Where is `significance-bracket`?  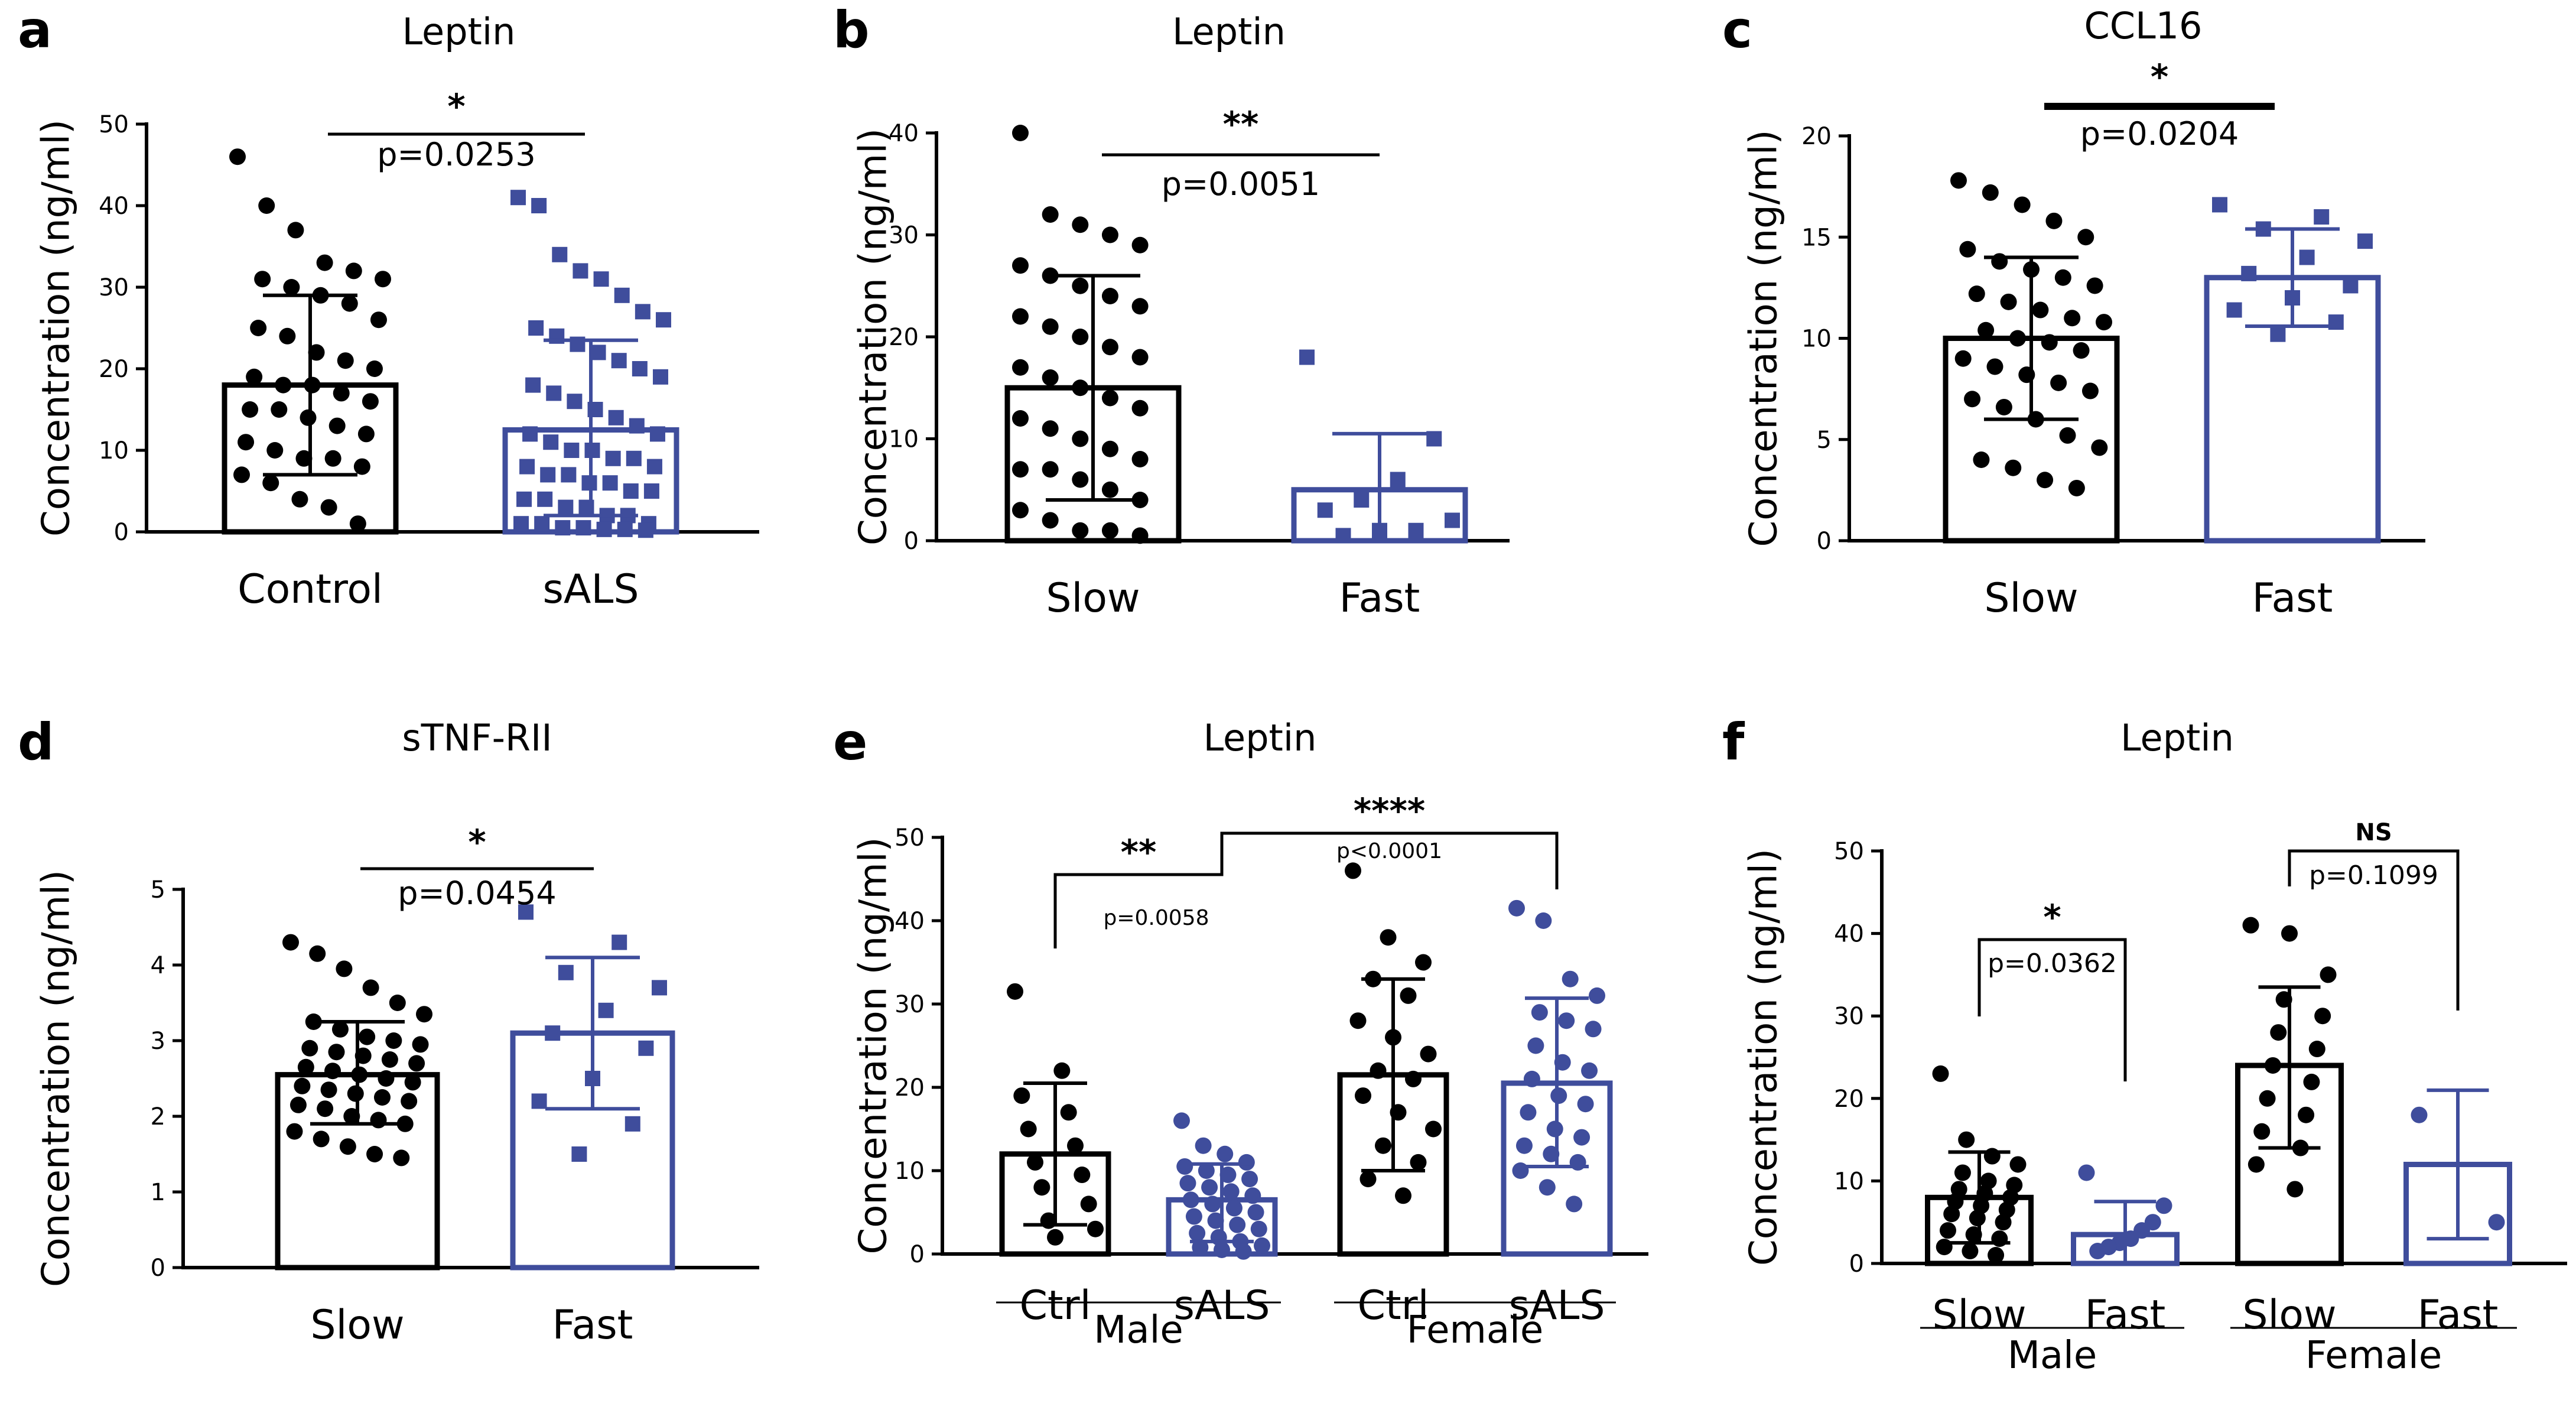
significance-bracket is located at coordinates (1138, 894).